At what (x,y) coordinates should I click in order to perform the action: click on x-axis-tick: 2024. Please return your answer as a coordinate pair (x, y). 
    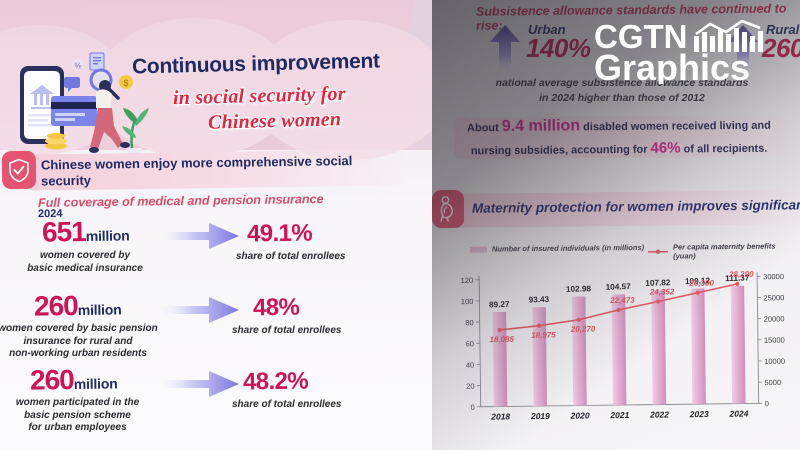
    Looking at the image, I should click on (738, 413).